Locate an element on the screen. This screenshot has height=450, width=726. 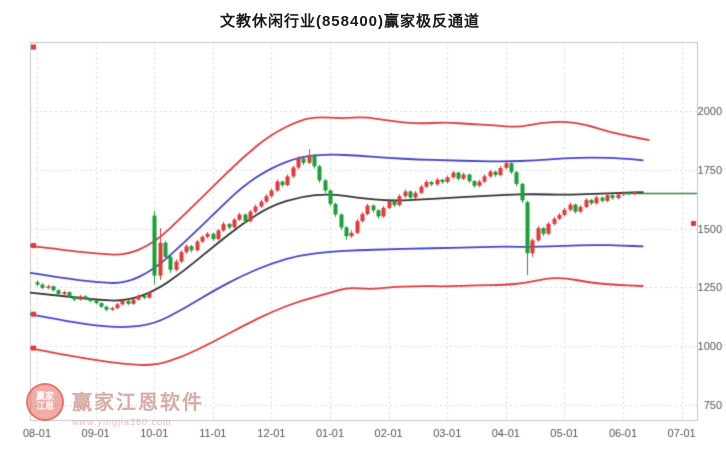
chart-title: 文教休闲行业(858400)赢家极反通道 is located at coordinates (350, 21).